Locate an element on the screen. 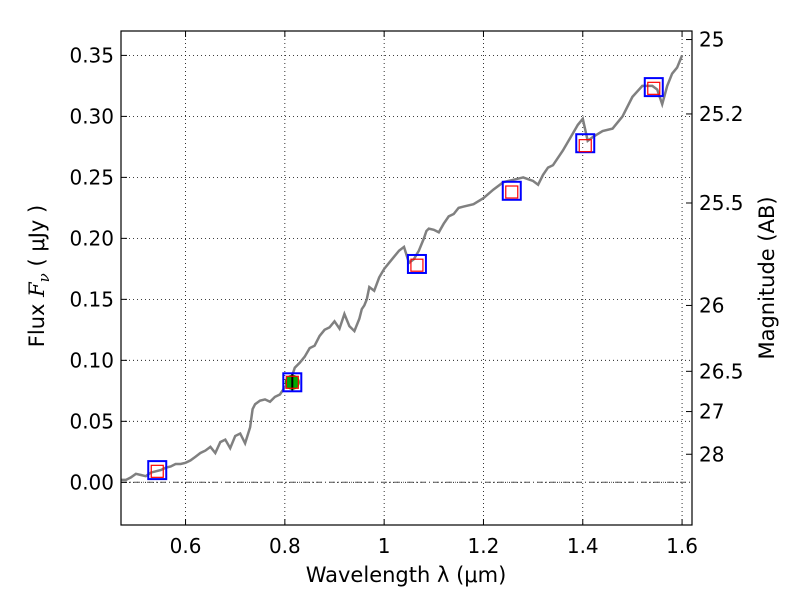  x-tick-label: 1 is located at coordinates (384, 546).